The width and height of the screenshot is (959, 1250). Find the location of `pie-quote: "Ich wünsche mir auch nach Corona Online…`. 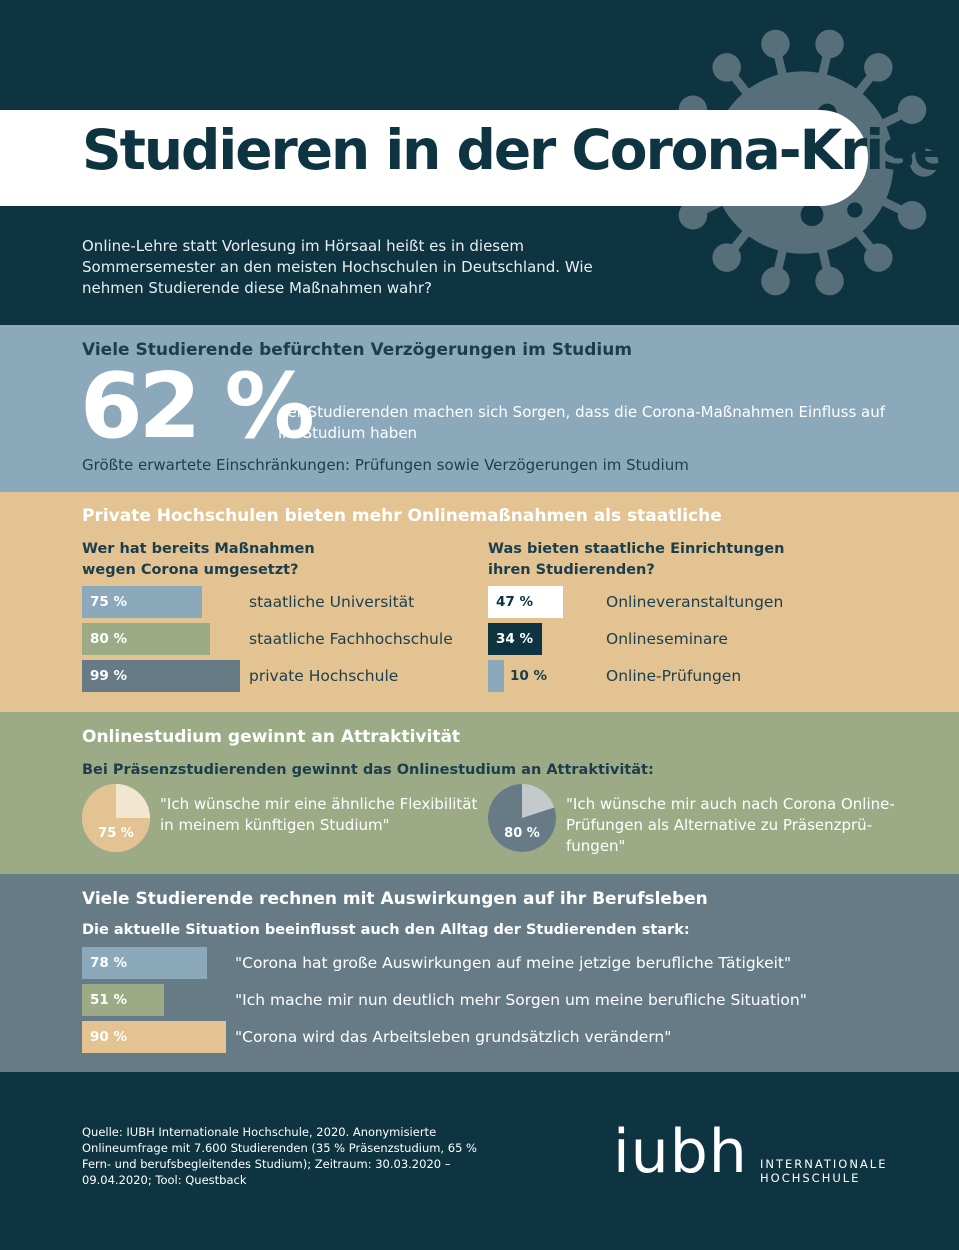

pie-quote: "Ich wünsche mir auch nach Corona Online… is located at coordinates (730, 825).